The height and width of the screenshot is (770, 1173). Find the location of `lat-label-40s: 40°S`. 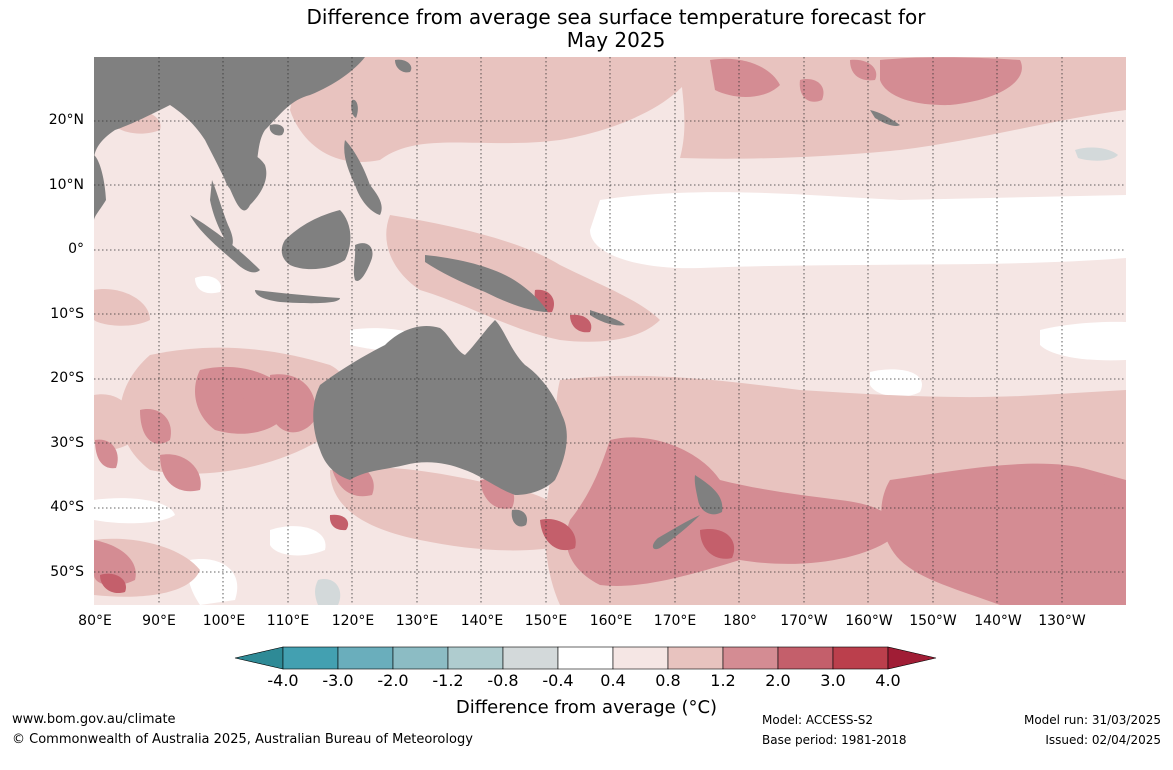

lat-label-40s: 40°S is located at coordinates (67, 507).